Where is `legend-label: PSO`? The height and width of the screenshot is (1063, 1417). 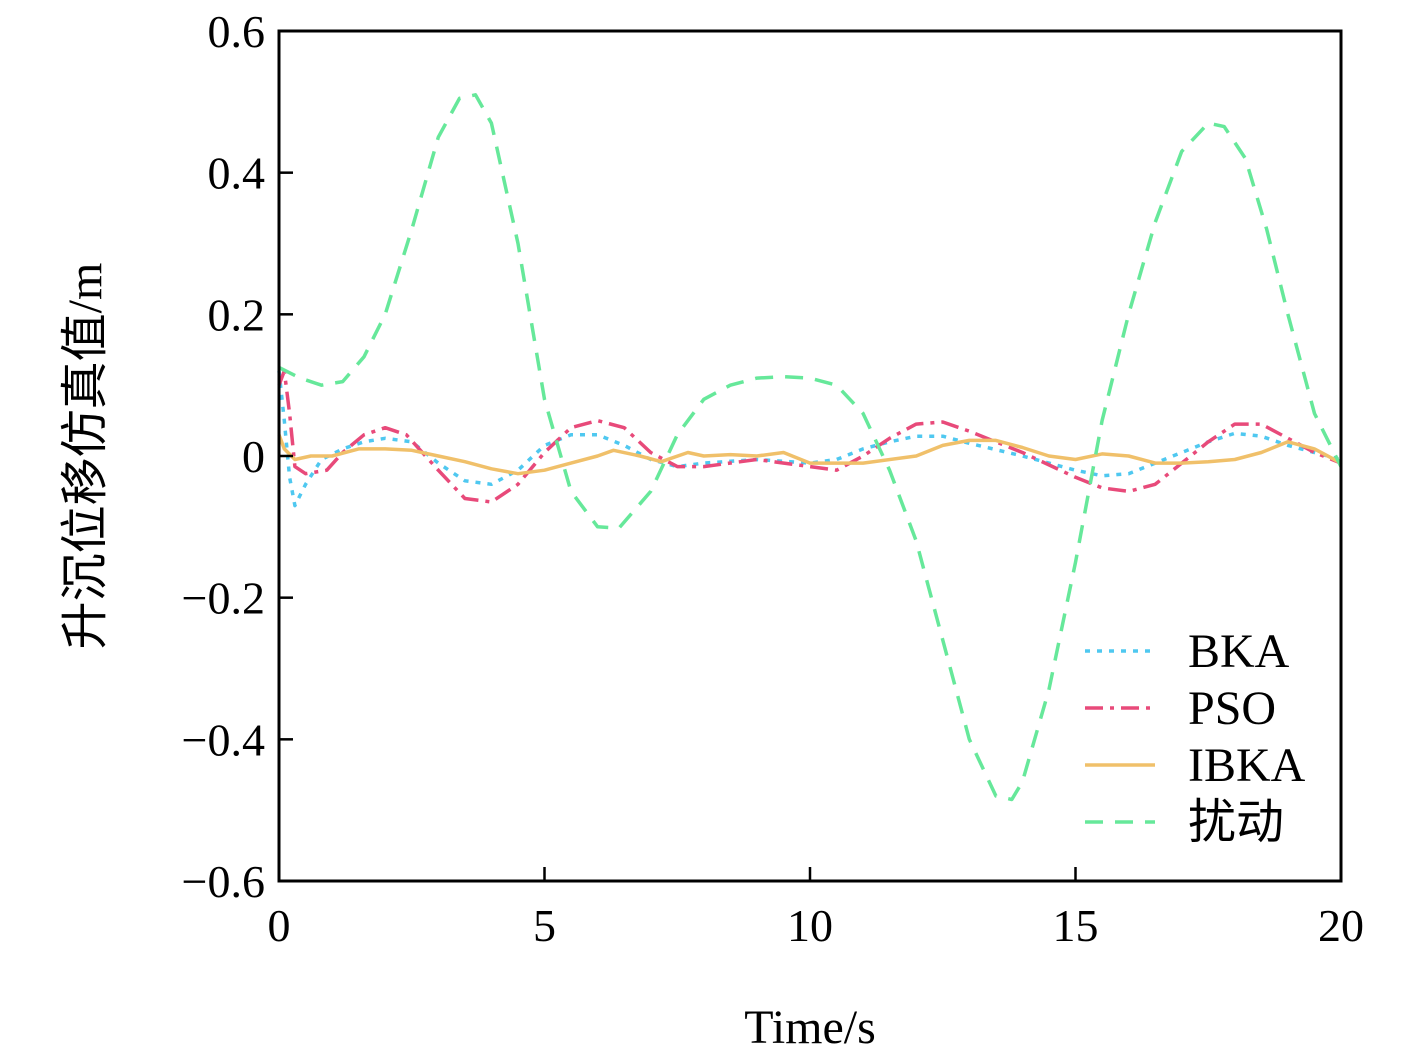
legend-label: PSO is located at coordinates (1232, 708).